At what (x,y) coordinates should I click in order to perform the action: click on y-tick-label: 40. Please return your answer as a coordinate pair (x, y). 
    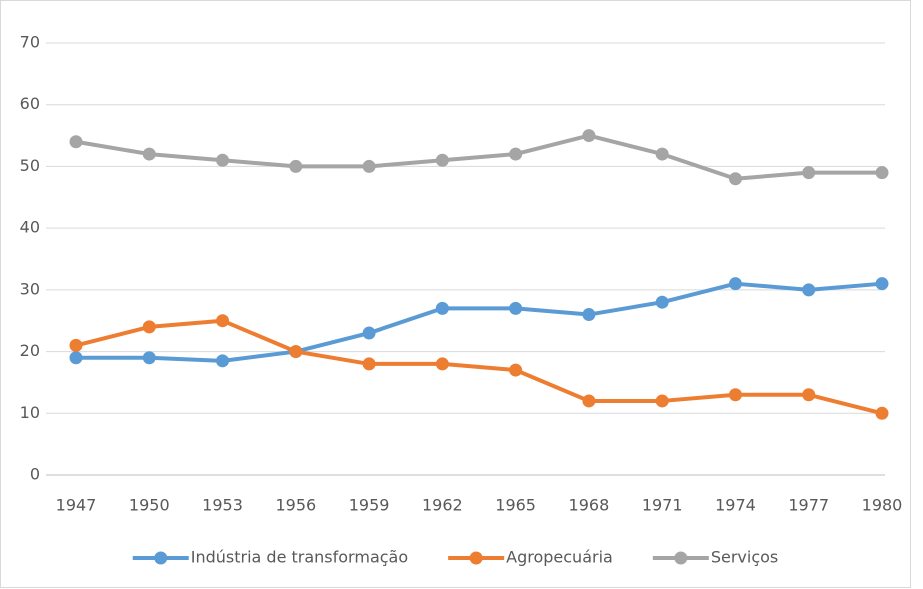
    Looking at the image, I should click on (30, 227).